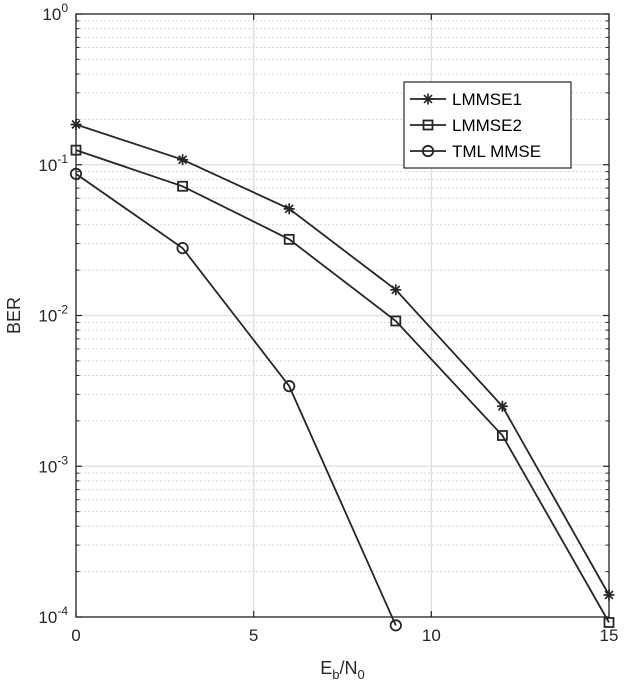  Describe the element at coordinates (53, 464) in the screenshot. I see `y-tick-label: 10⁻³` at that location.